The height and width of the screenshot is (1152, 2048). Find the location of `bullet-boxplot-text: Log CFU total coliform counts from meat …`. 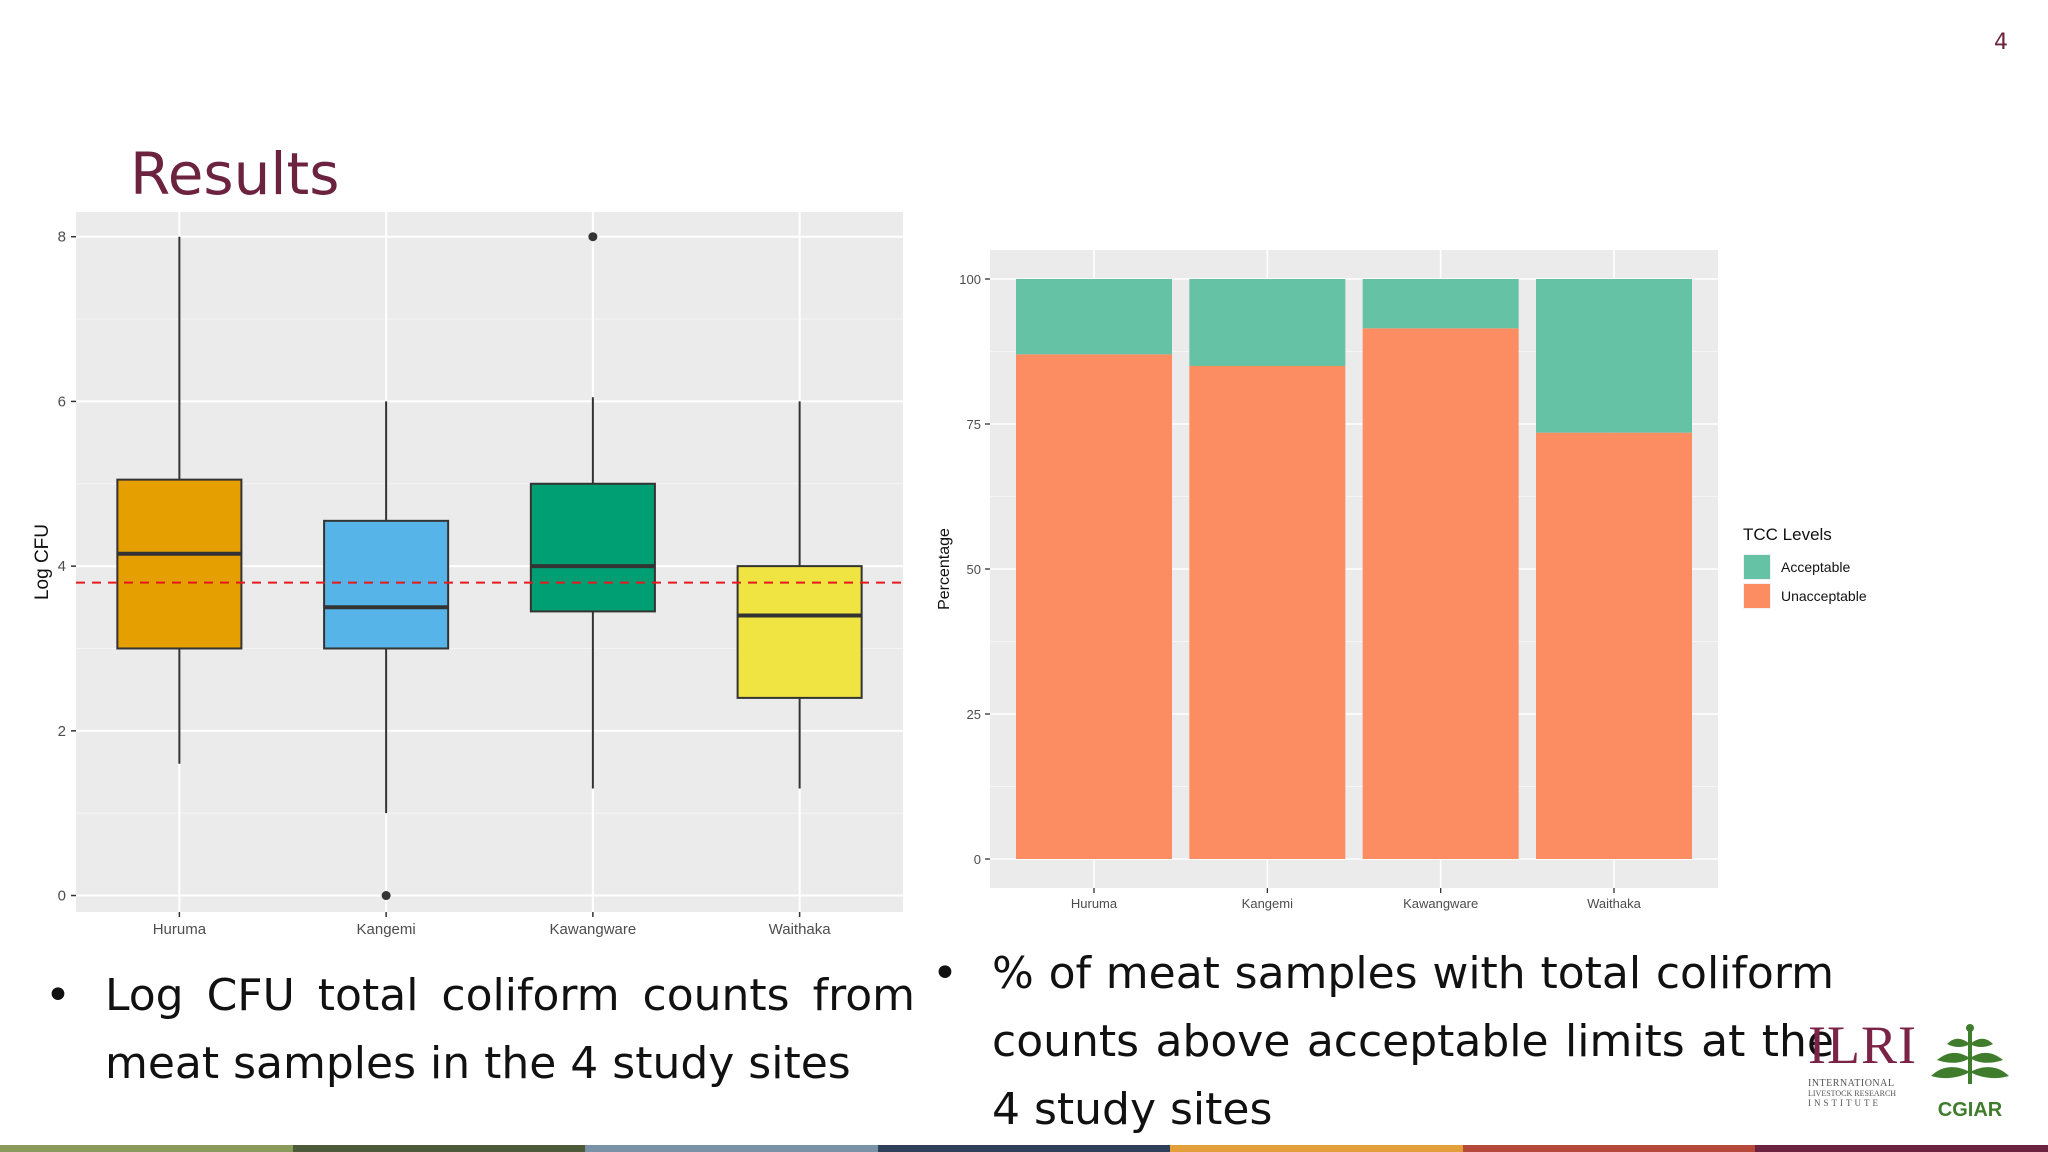

bullet-boxplot-text: Log CFU total coliform counts from meat … is located at coordinates (510, 1029).